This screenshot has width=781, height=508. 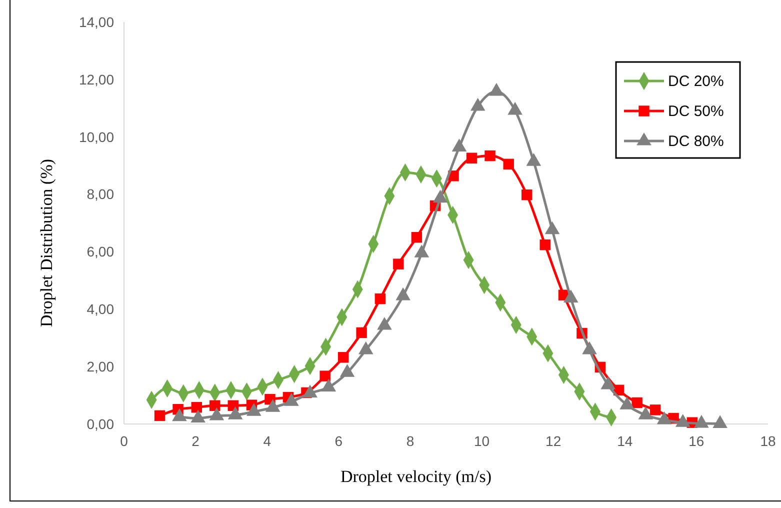 What do you see at coordinates (696, 111) in the screenshot?
I see `legend-label: DC 50%` at bounding box center [696, 111].